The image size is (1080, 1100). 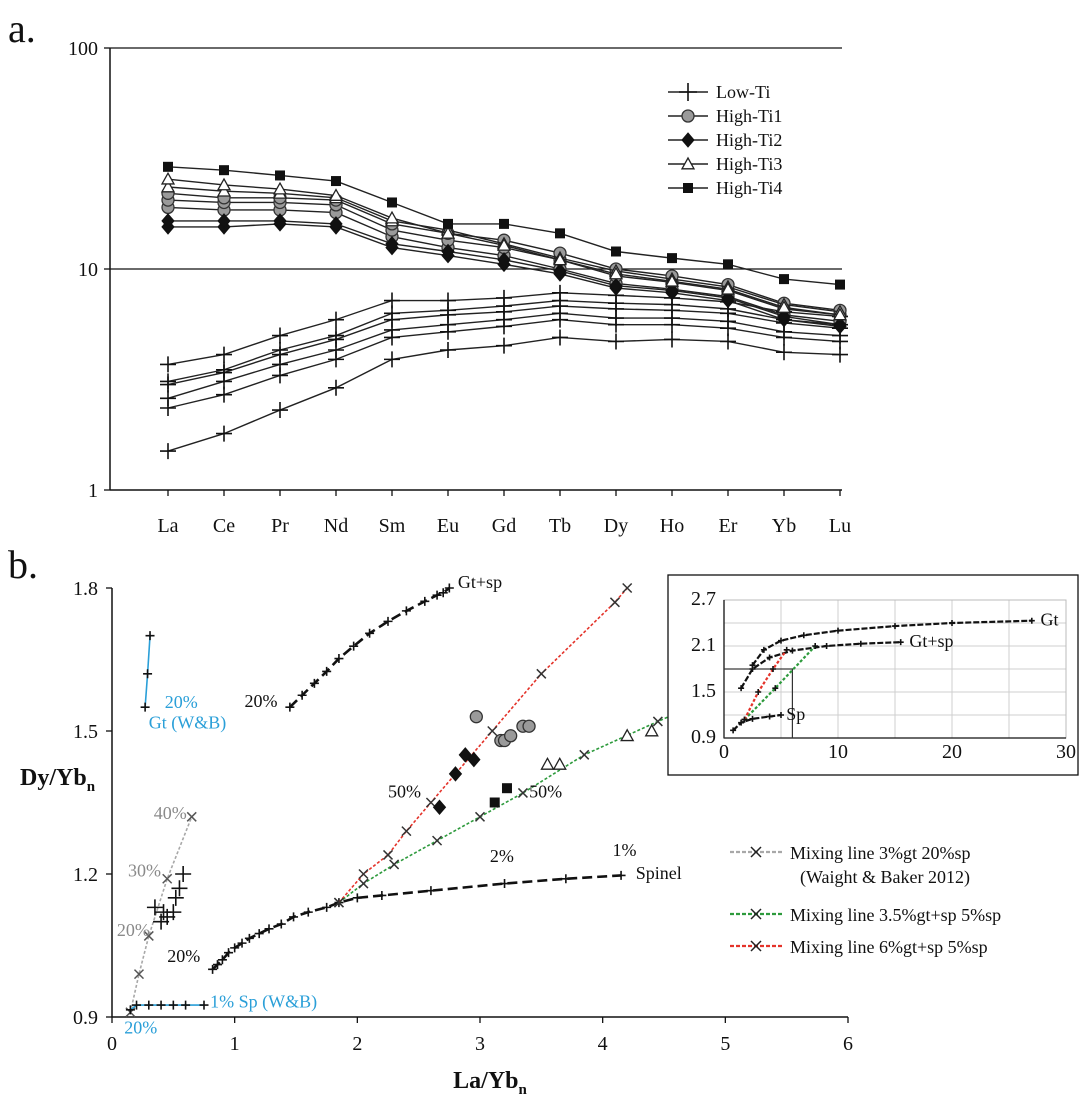 I want to click on curve-annotation: 1%, so click(x=624, y=850).